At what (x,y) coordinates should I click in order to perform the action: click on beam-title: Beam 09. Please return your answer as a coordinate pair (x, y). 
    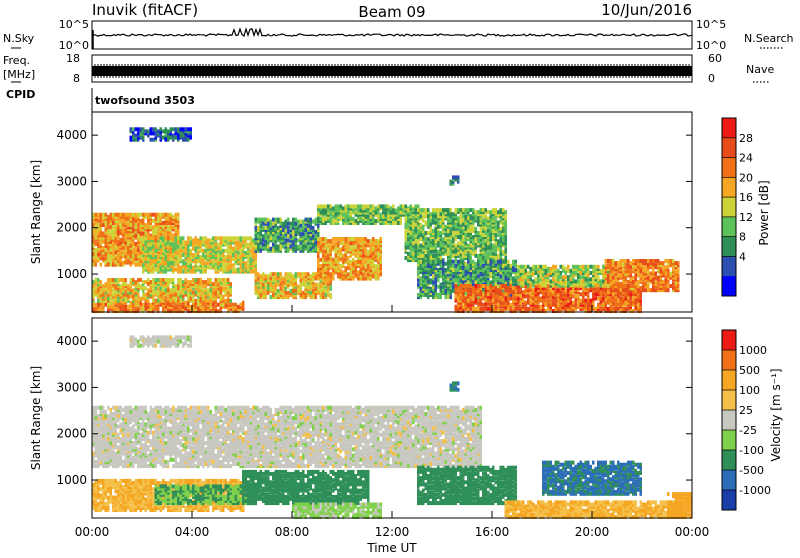
    Looking at the image, I should click on (391, 12).